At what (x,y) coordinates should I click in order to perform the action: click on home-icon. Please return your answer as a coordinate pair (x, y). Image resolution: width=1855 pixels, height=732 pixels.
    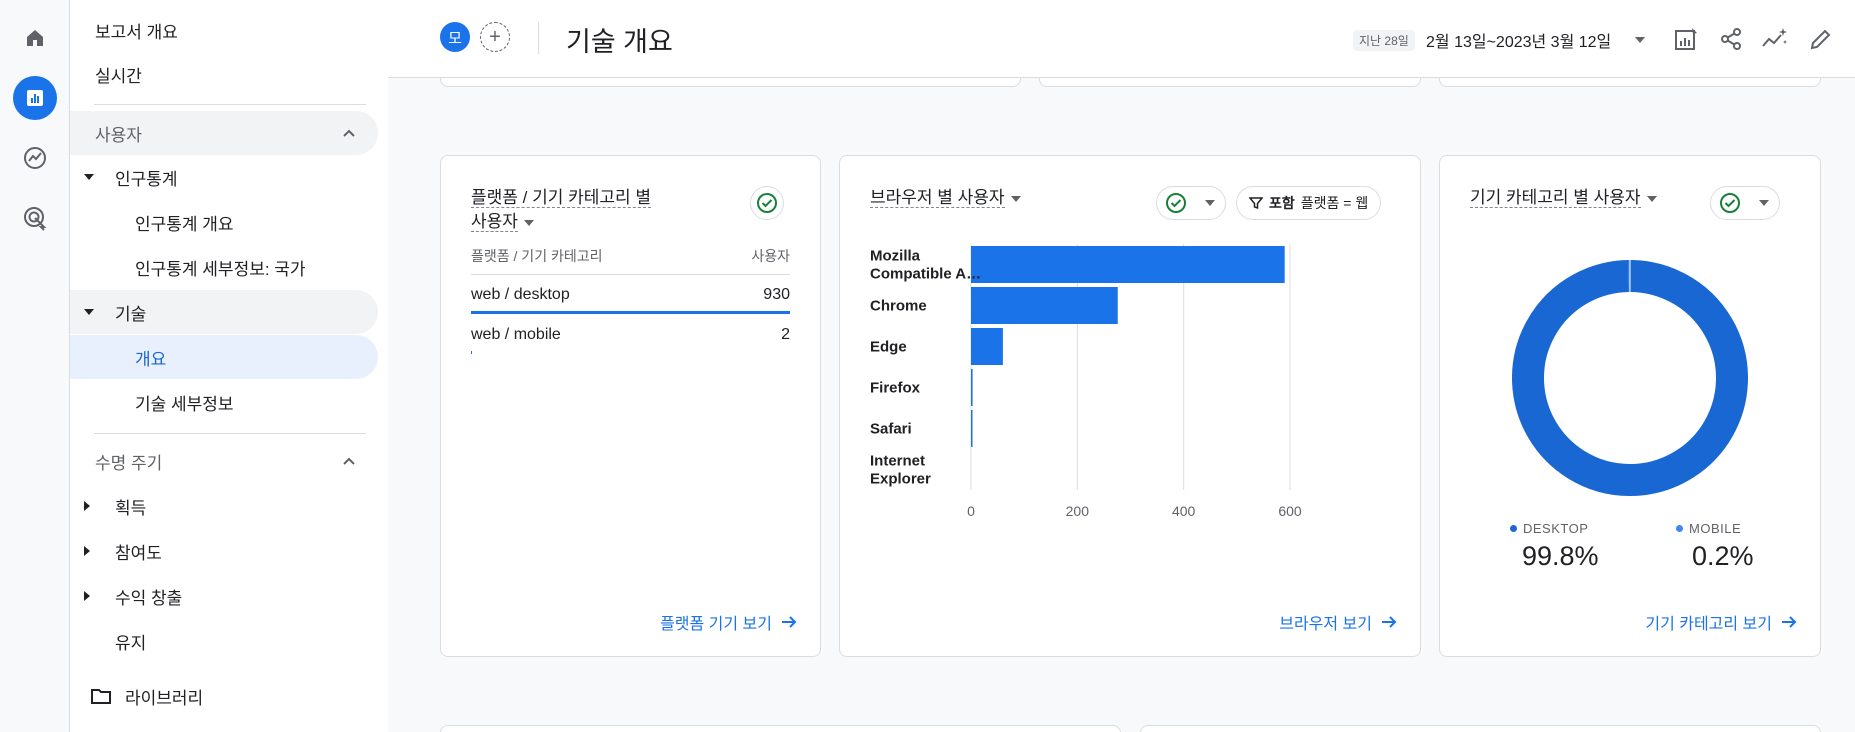
    Looking at the image, I should click on (35, 38).